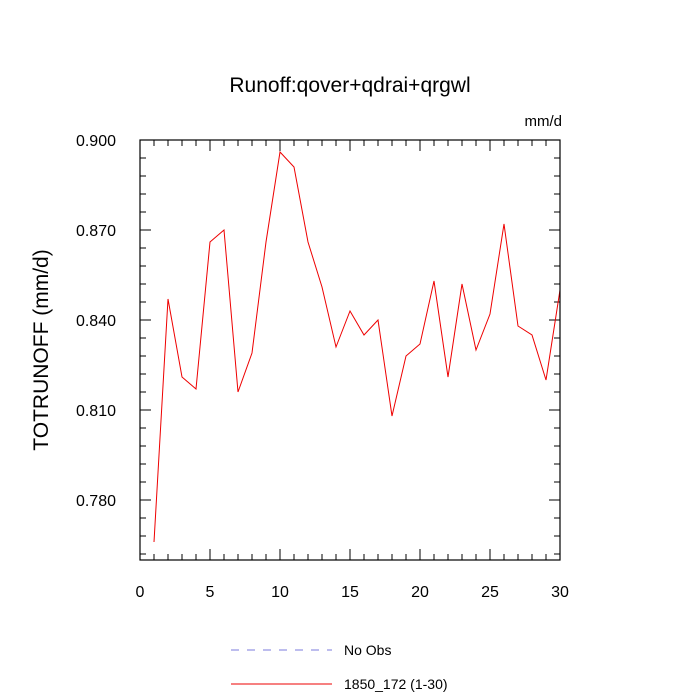  I want to click on chart-title: Runoff:qover+qdrai+qrgwl, so click(349, 85).